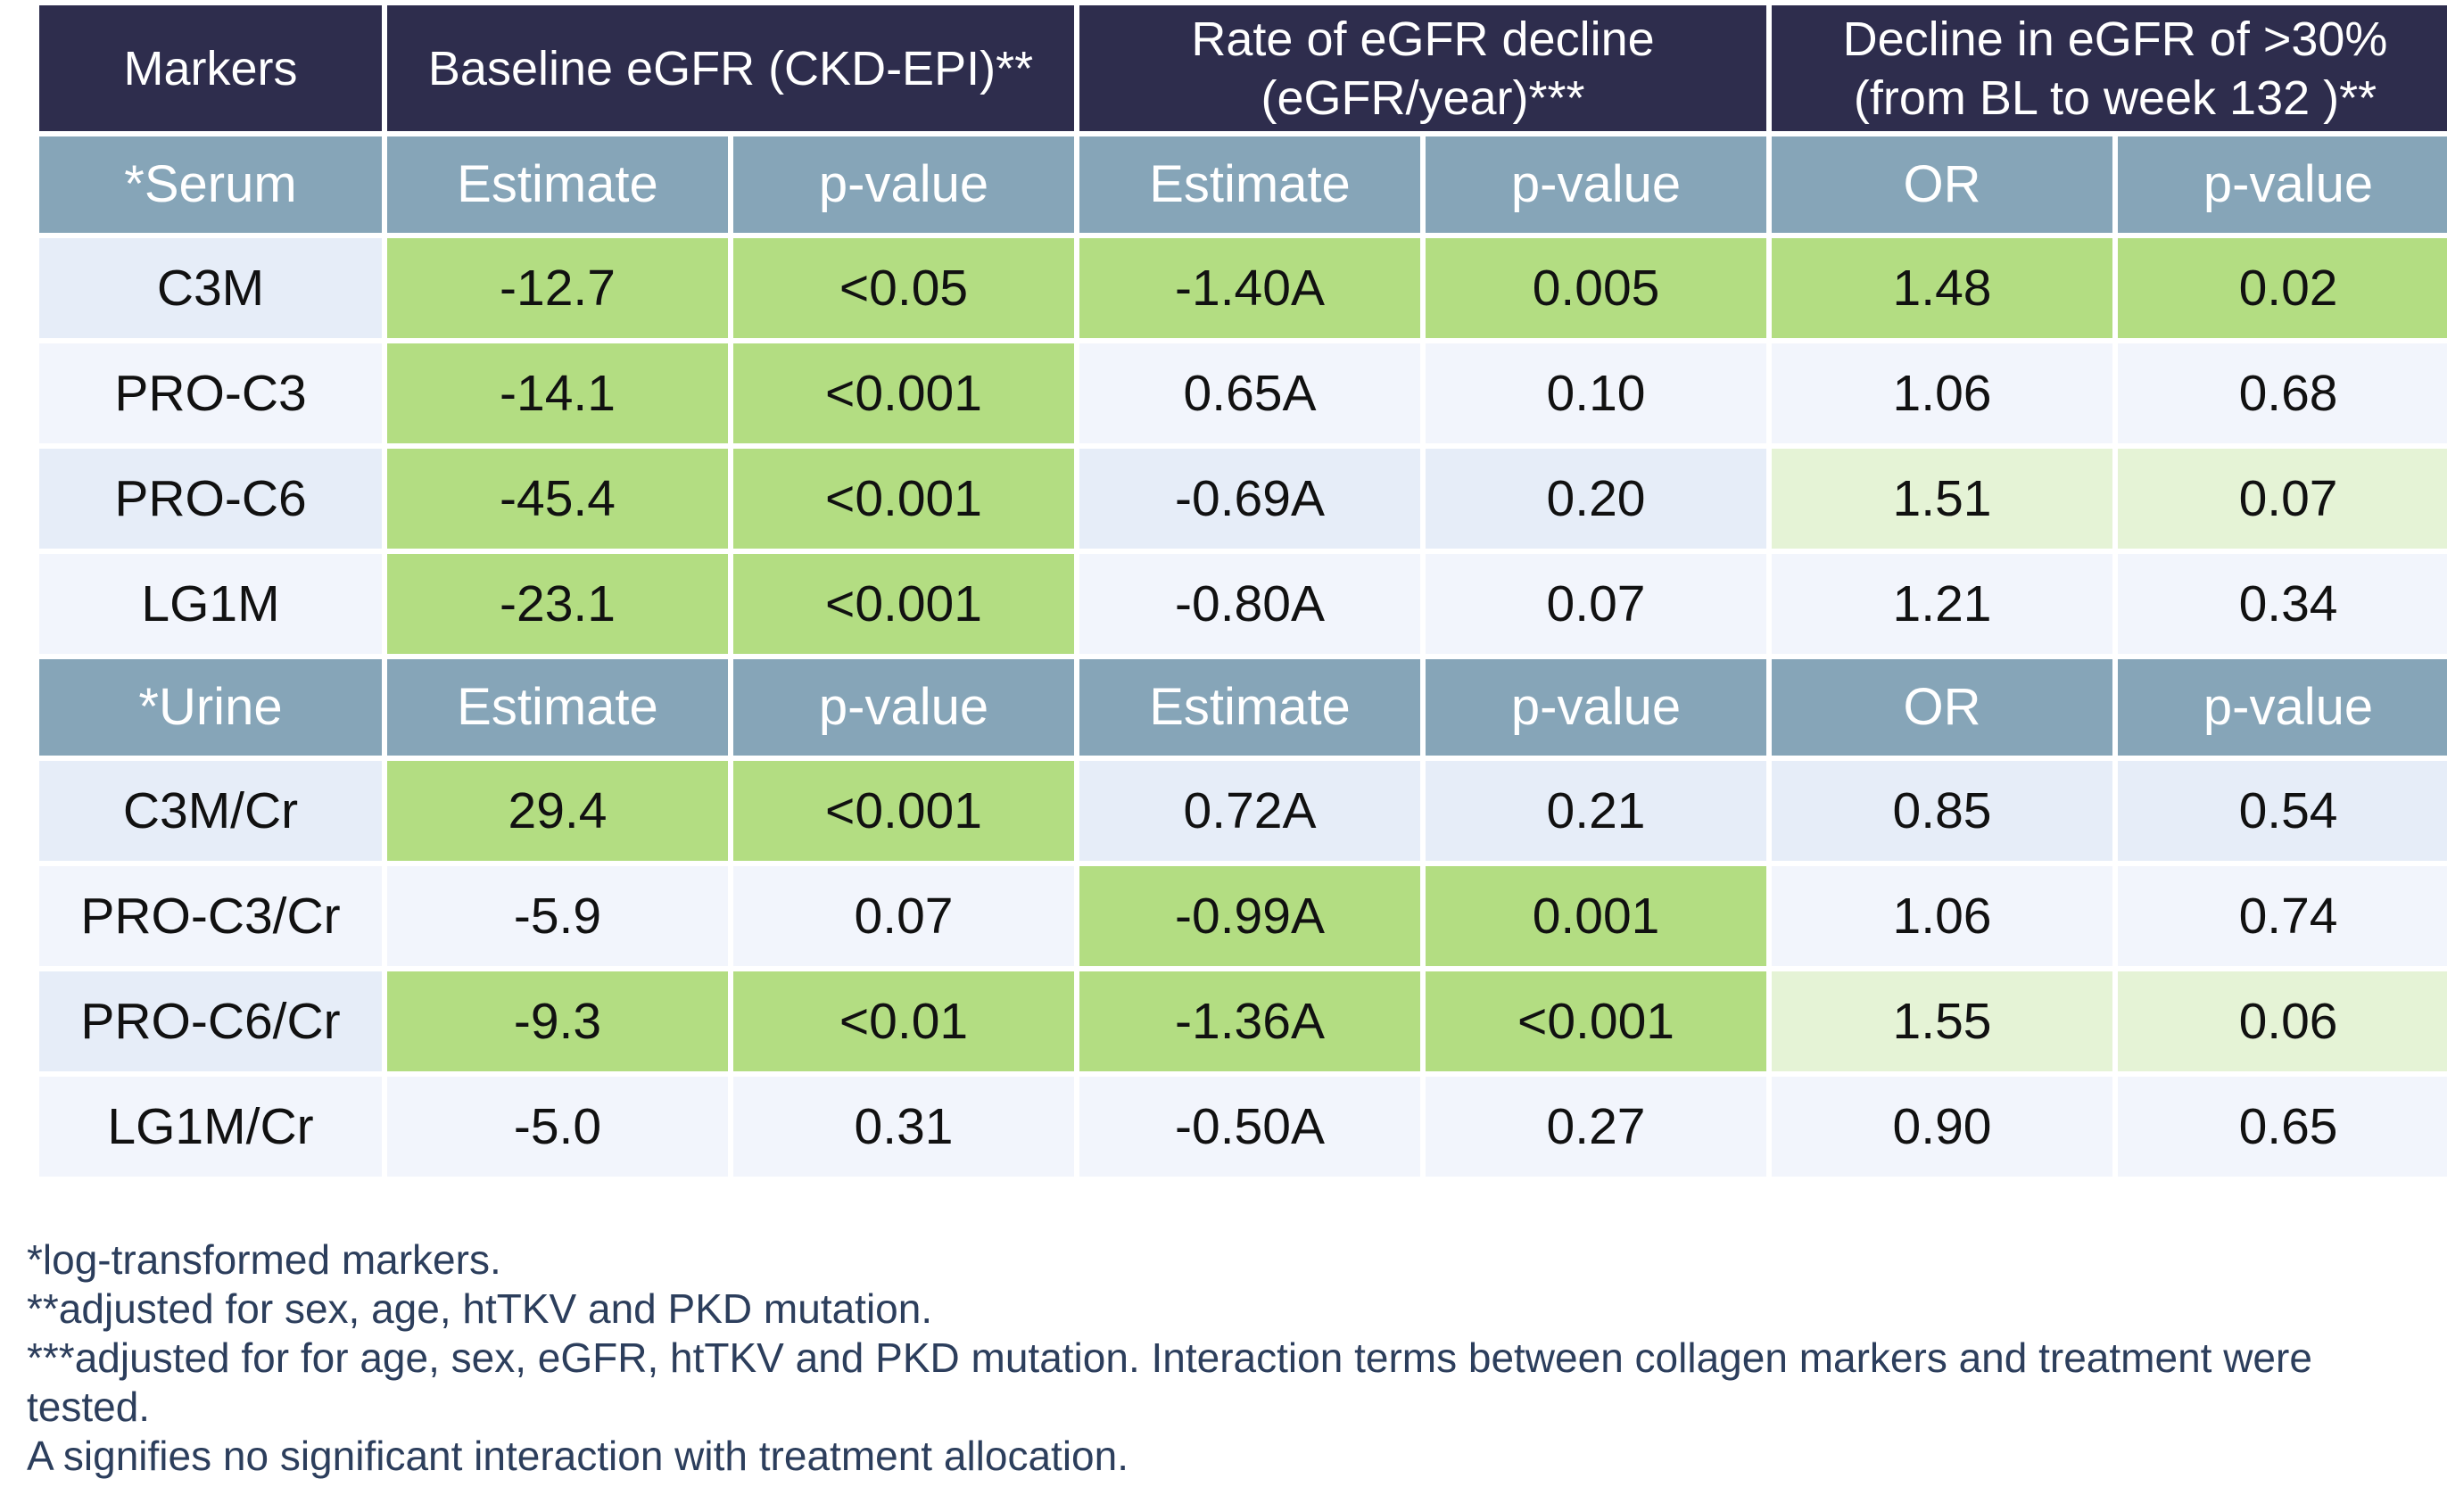 The width and height of the screenshot is (2447, 1512). I want to click on data-cell: 0.02, so click(2282, 288).